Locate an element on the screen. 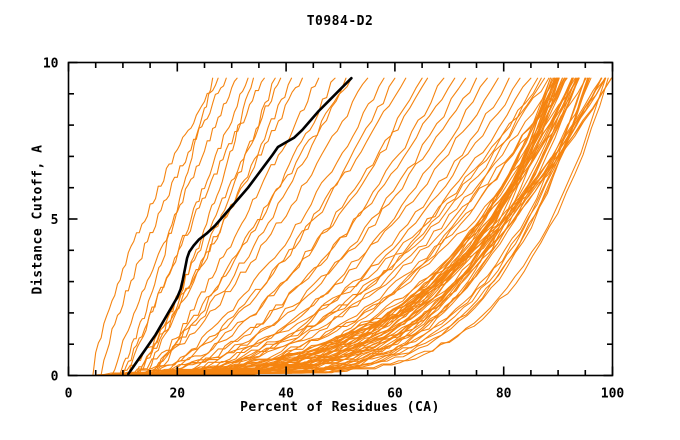 The width and height of the screenshot is (680, 440). x-tick-label: 80 is located at coordinates (504, 394).